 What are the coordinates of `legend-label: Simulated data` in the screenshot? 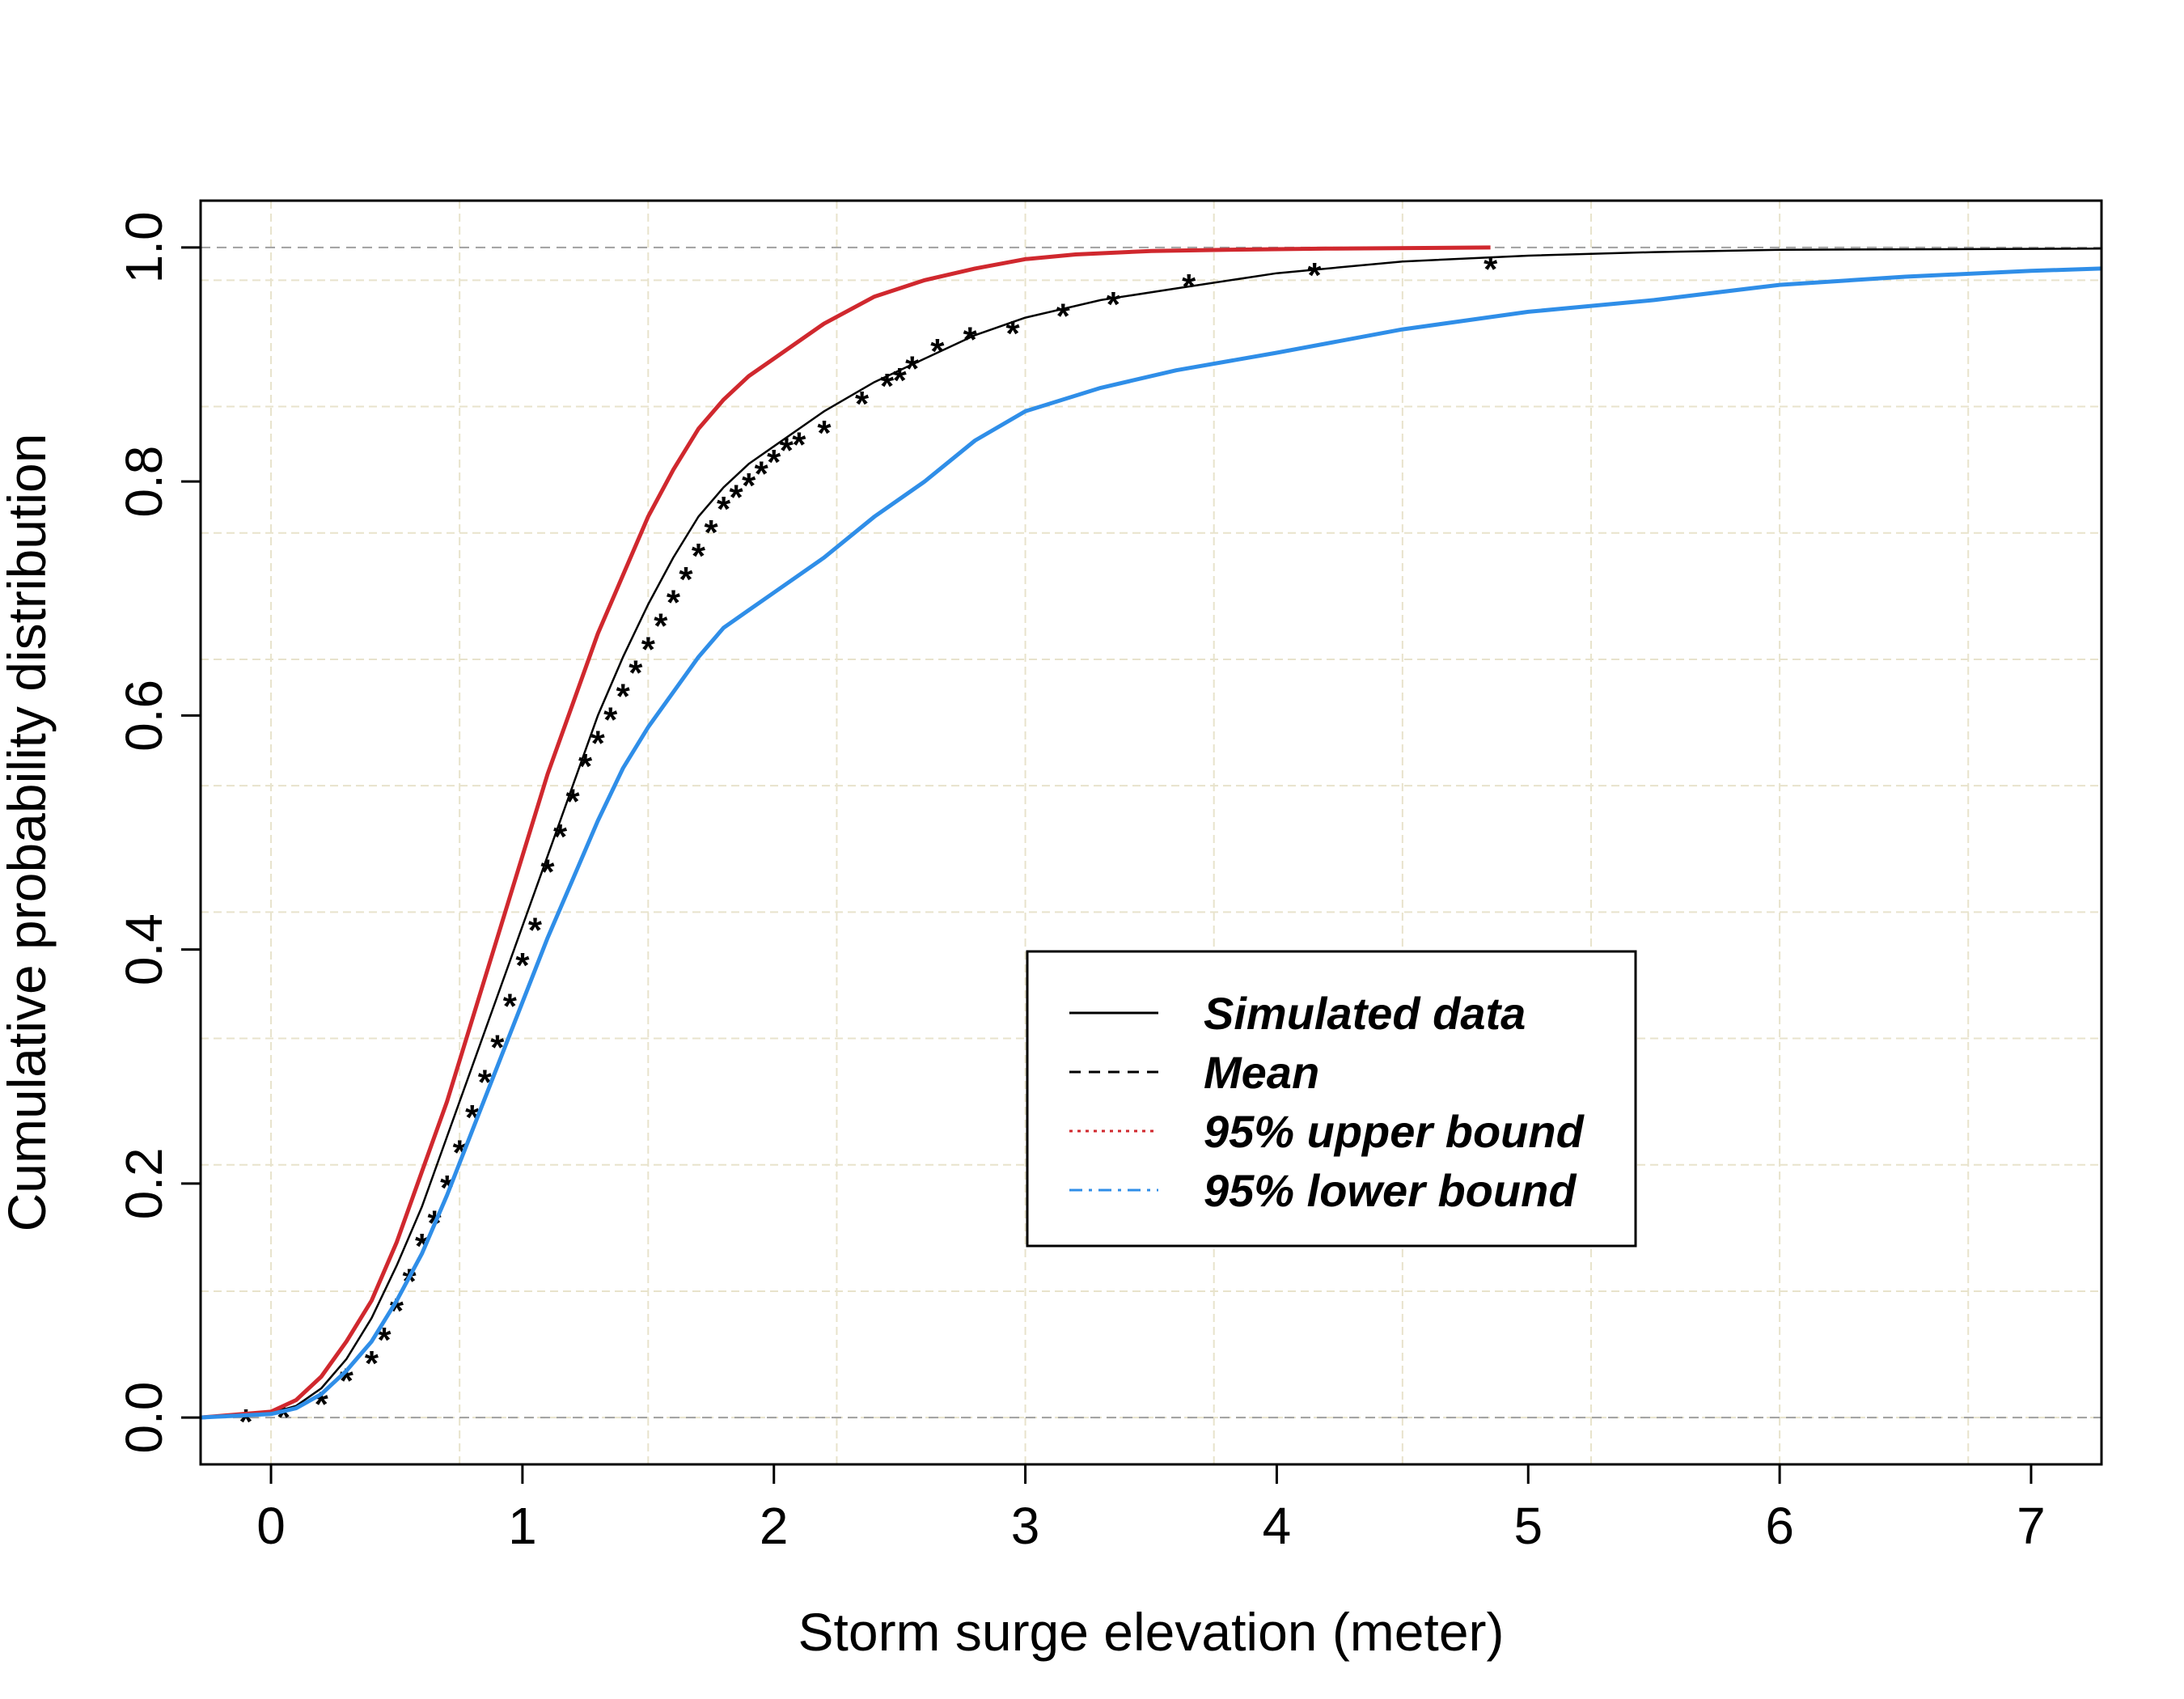 It's located at (1365, 1013).